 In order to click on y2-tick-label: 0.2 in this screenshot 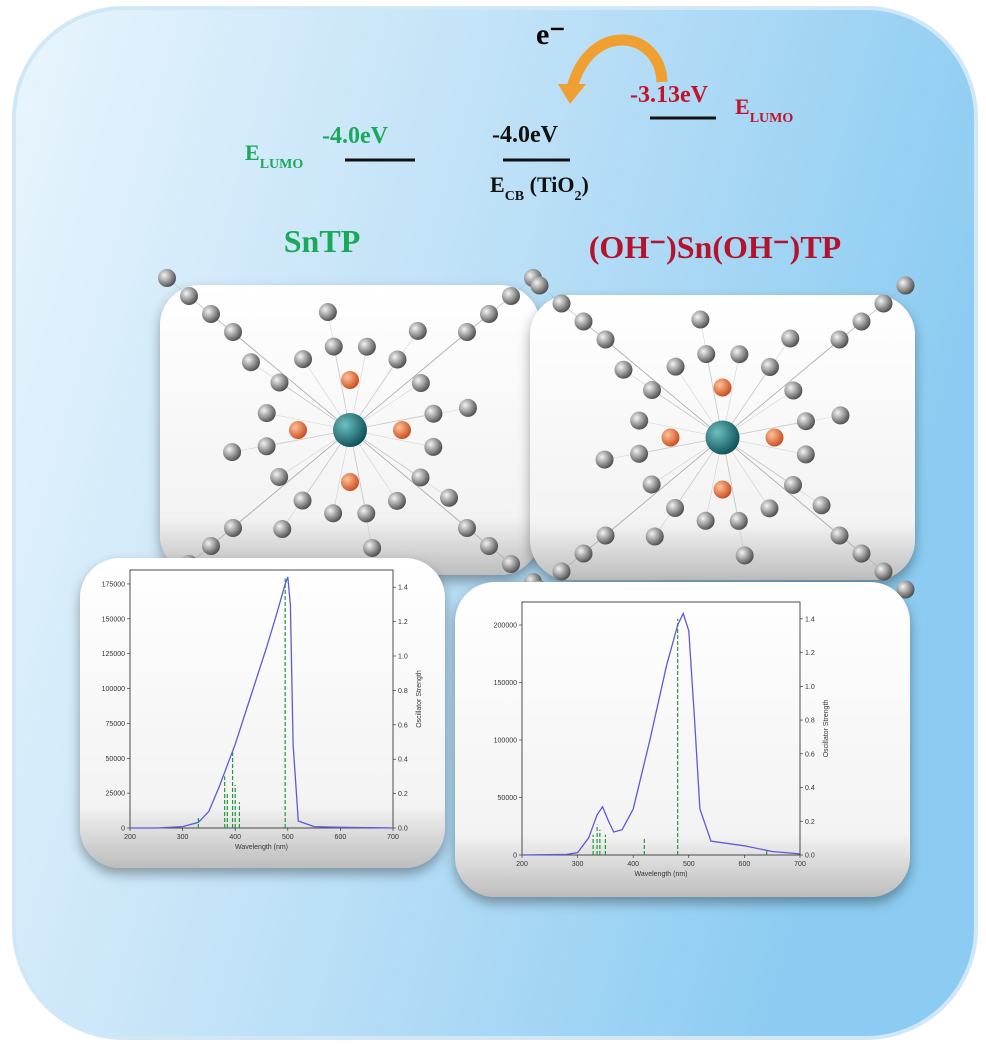, I will do `click(403, 794)`.